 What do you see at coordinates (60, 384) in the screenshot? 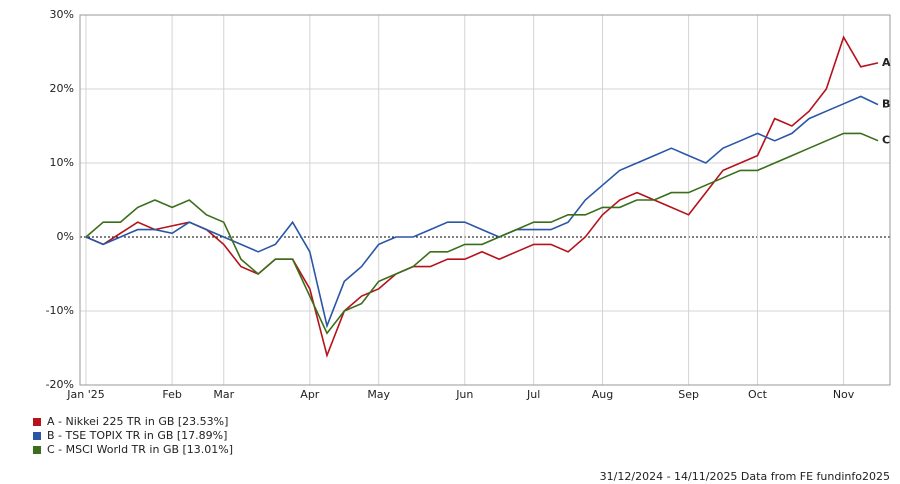
I see `y-tick-label: -20%` at bounding box center [60, 384].